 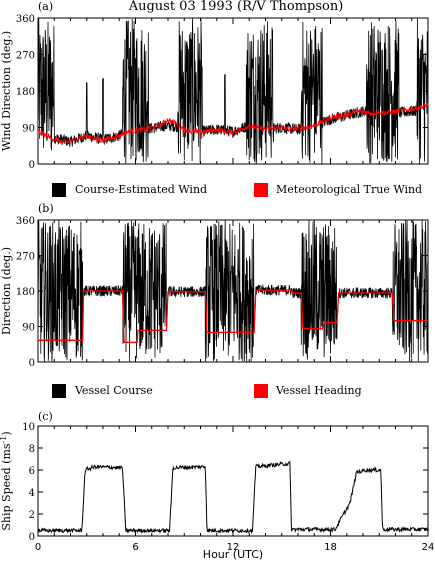 What do you see at coordinates (32, 449) in the screenshot?
I see `y-tick-label: 8` at bounding box center [32, 449].